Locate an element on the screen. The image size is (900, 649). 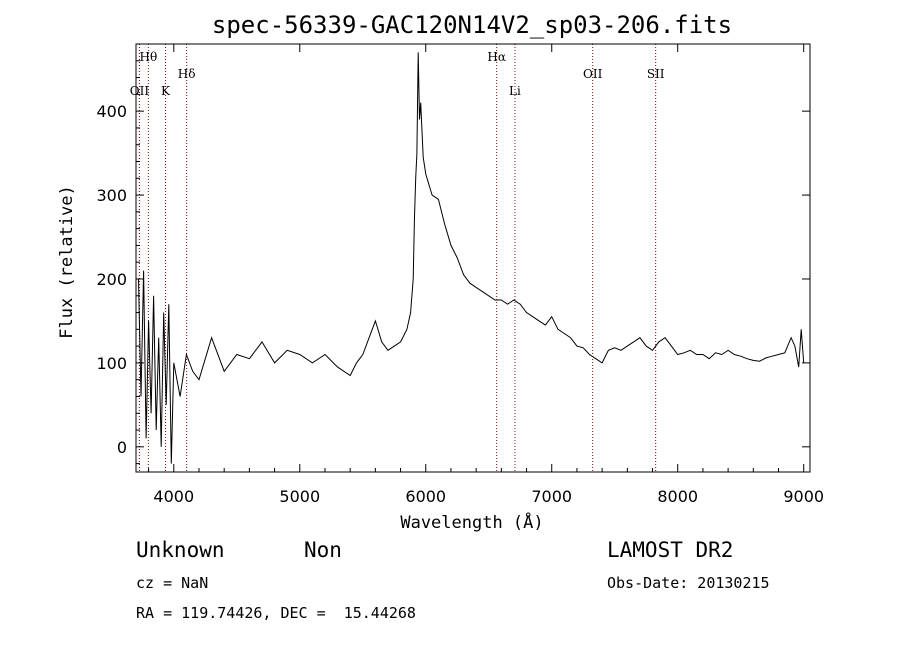
y-axis-label: Flux (relative) is located at coordinates (67, 262).